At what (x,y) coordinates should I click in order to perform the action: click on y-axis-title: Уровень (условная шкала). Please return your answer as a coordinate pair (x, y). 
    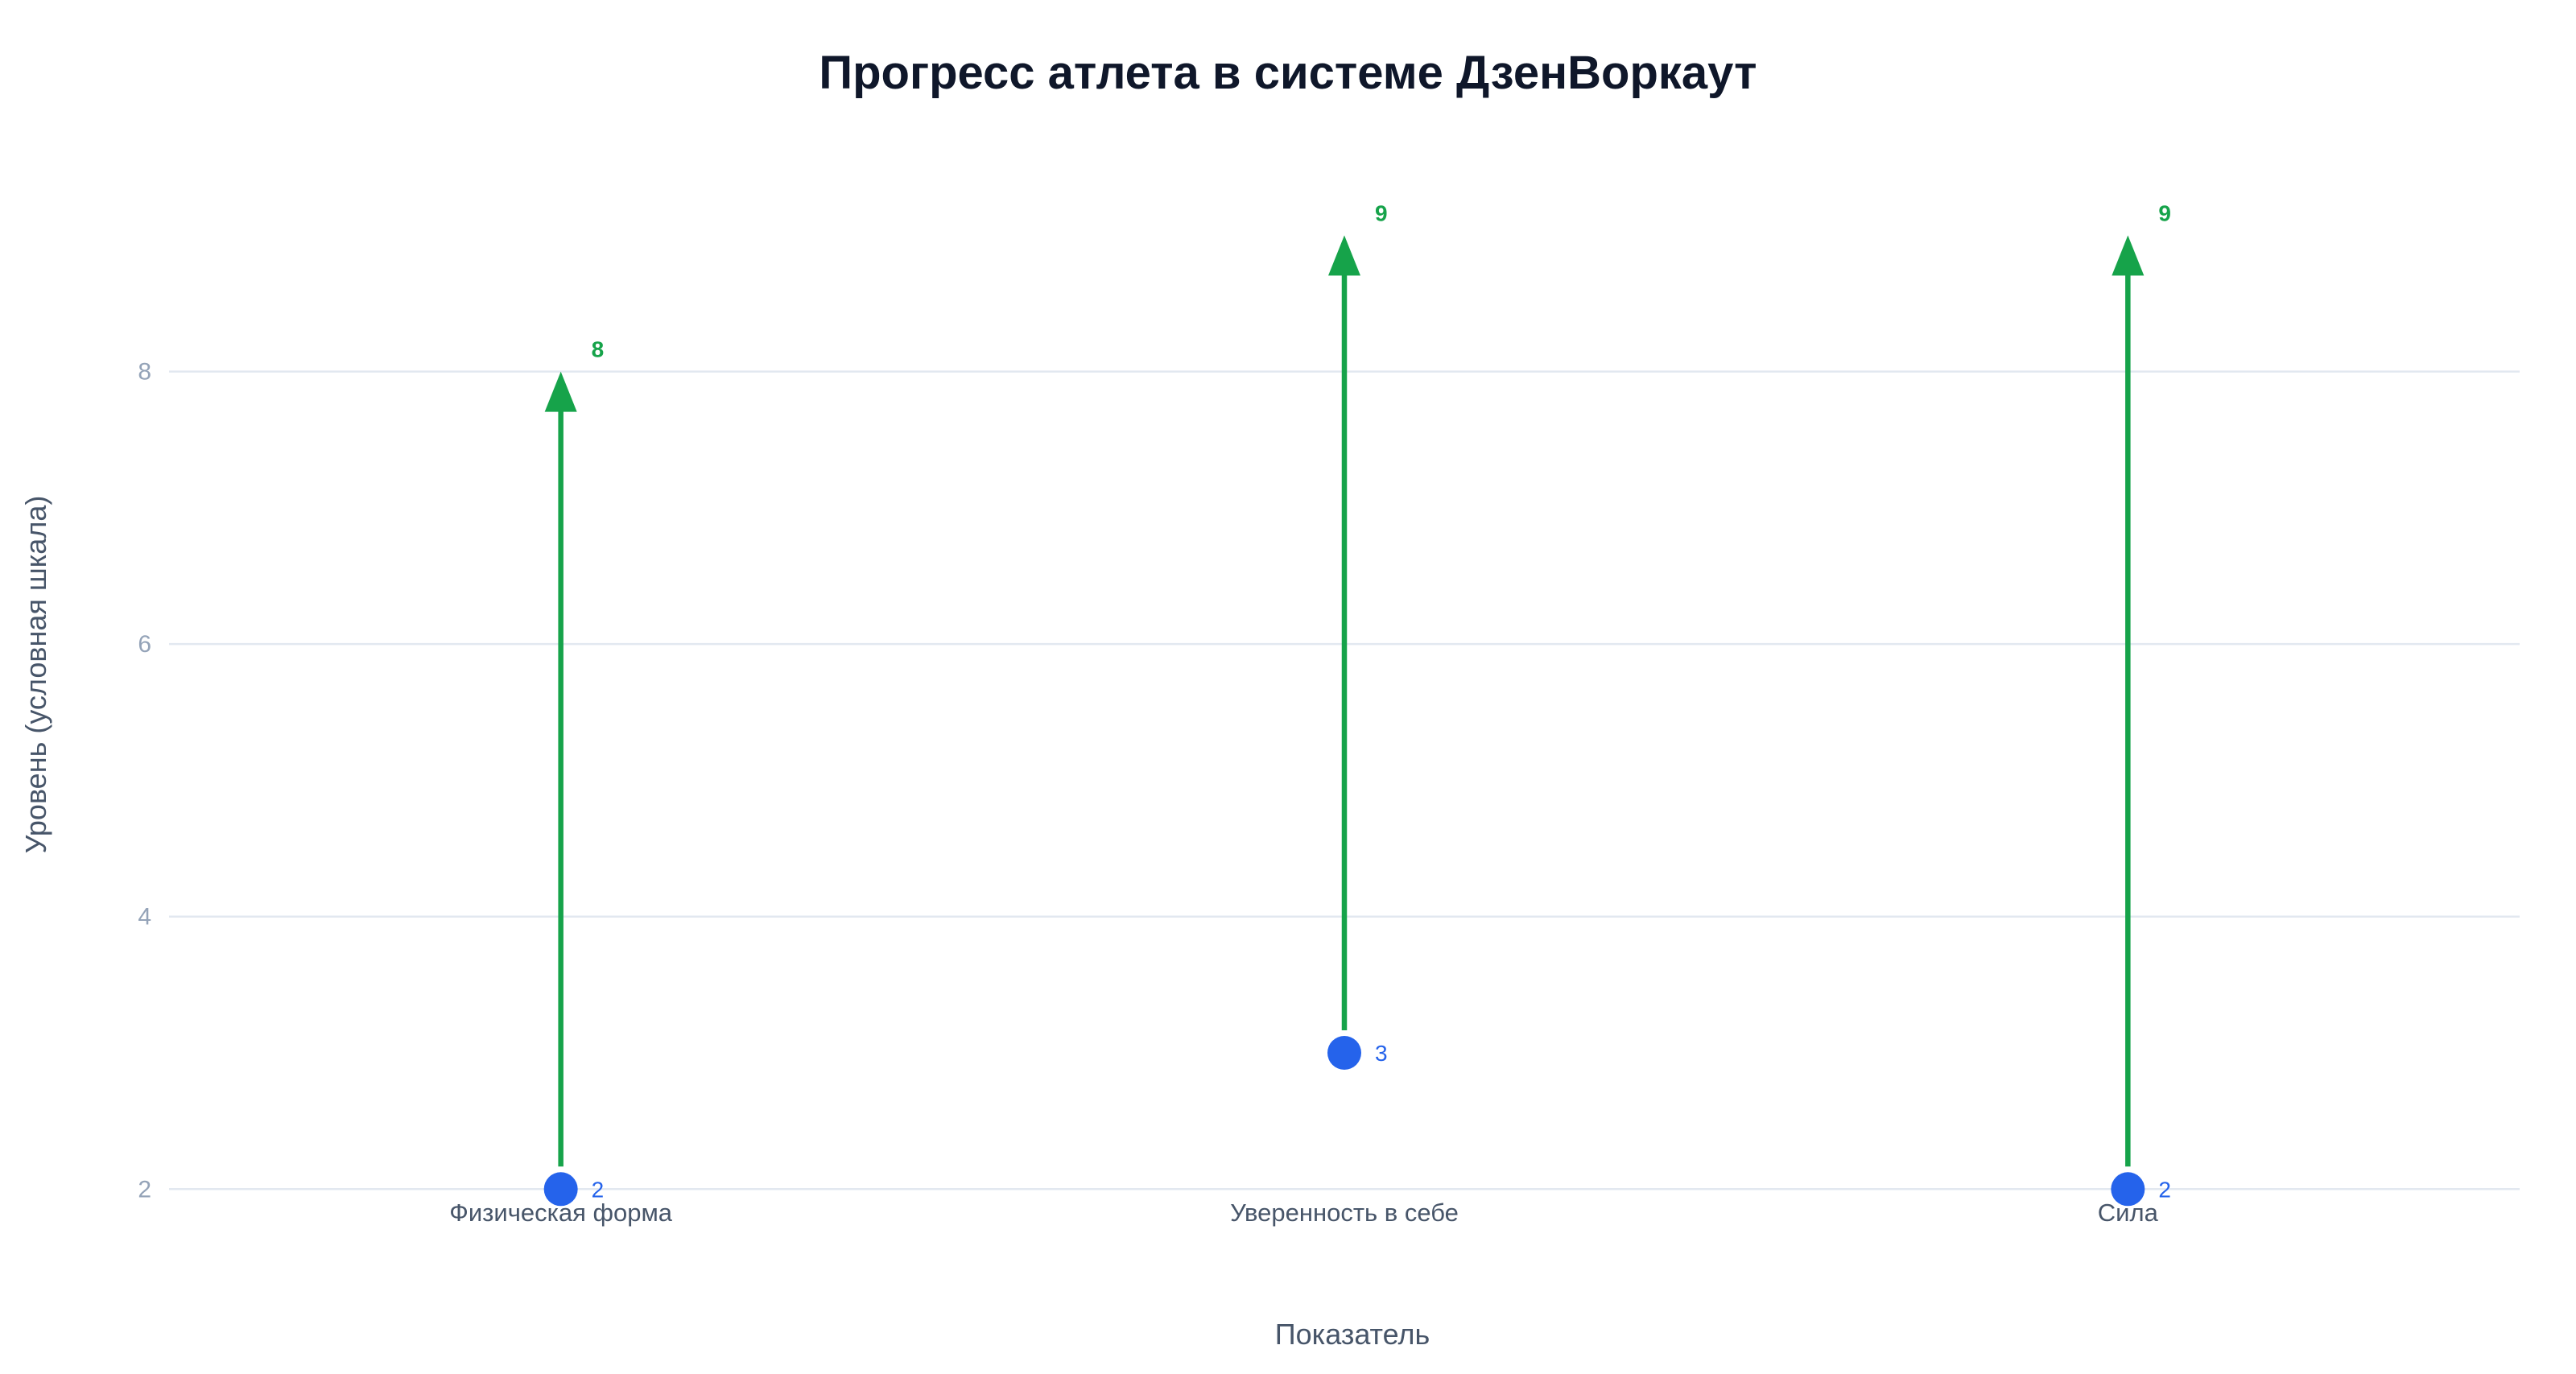
    Looking at the image, I should click on (35, 675).